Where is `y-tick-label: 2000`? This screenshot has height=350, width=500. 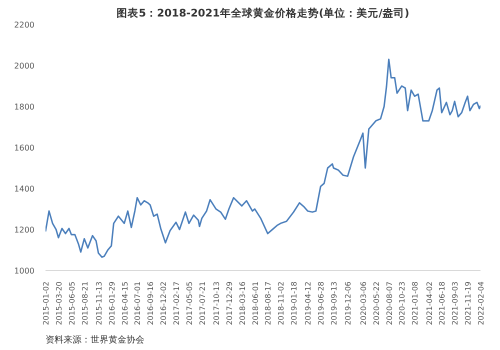
y-tick-label: 2000 is located at coordinates (24, 66).